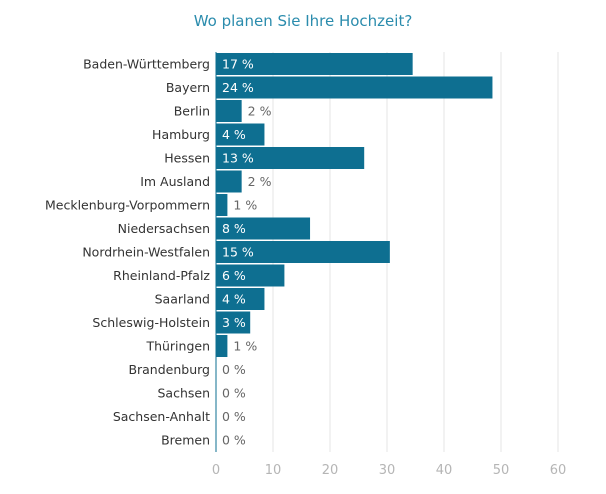 This screenshot has height=494, width=606. I want to click on category-label: Hamburg, so click(181, 134).